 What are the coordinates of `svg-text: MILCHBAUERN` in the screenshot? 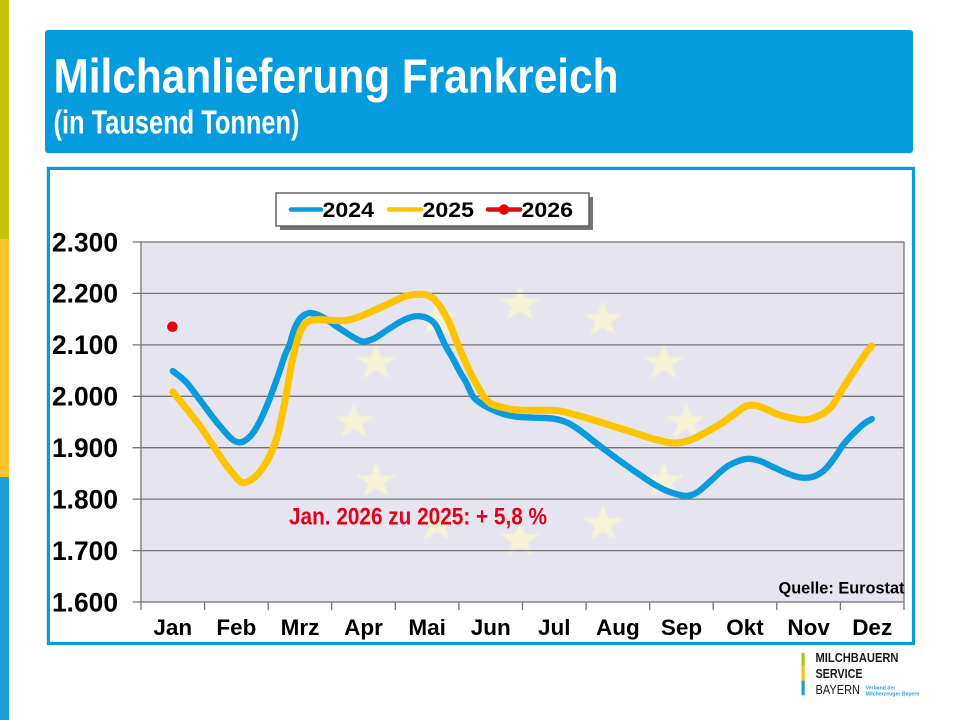 It's located at (857, 658).